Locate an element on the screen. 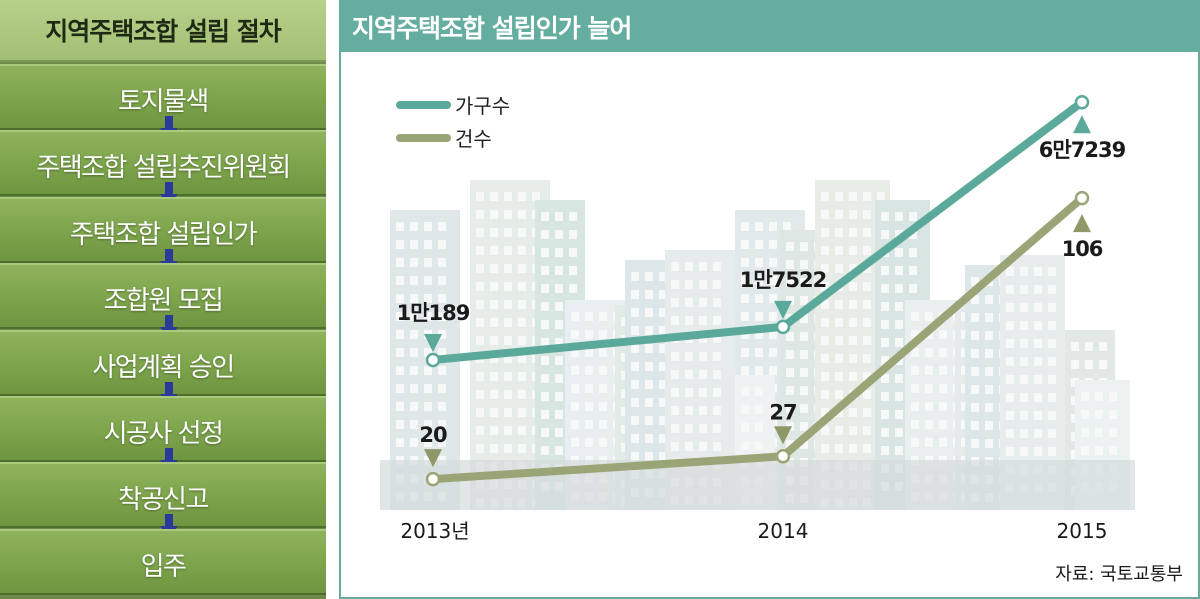 The image size is (1200, 599). x-tick-label: 2015 is located at coordinates (1082, 531).